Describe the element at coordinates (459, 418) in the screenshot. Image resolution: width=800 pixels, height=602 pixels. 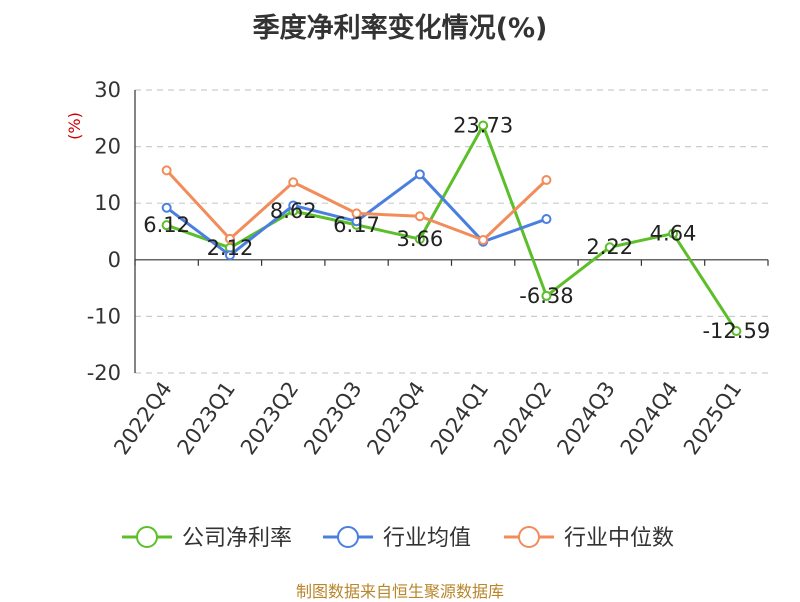
I see `x-tick-label: 2024Q1` at that location.